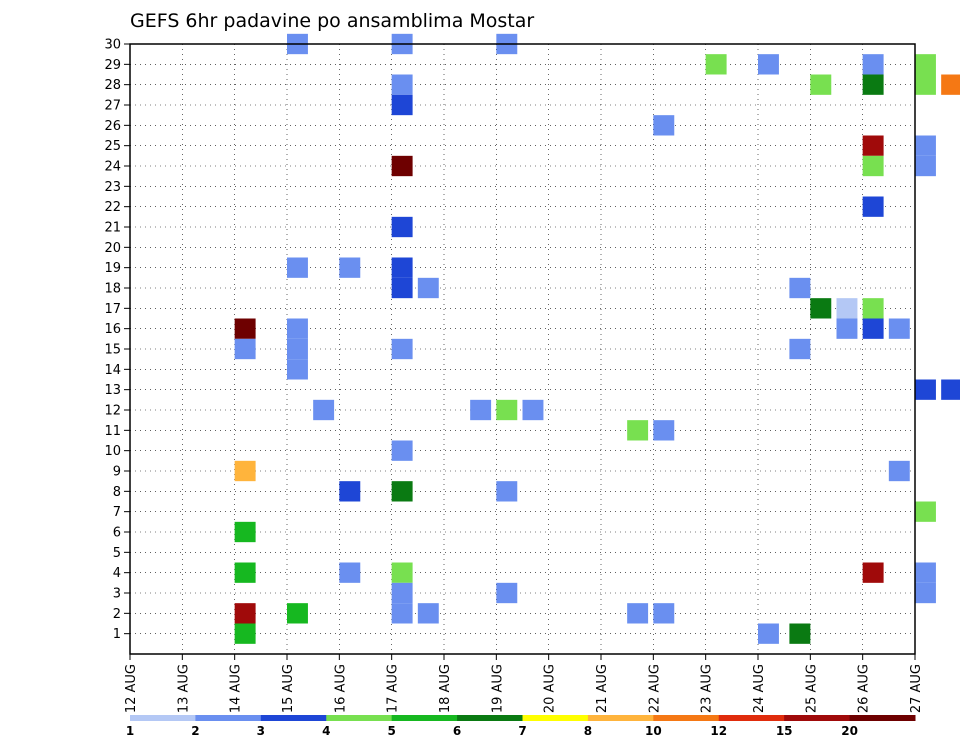 The image size is (960, 742). Describe the element at coordinates (112, 187) in the screenshot. I see `y-tick-label: 23` at that location.